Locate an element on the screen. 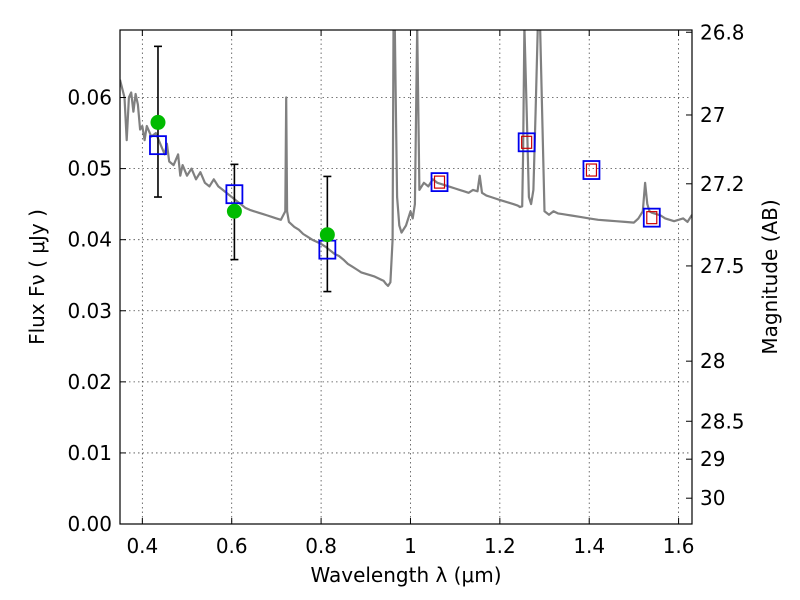 The image size is (800, 600). y-tick-label: 0.05 is located at coordinates (89, 169).